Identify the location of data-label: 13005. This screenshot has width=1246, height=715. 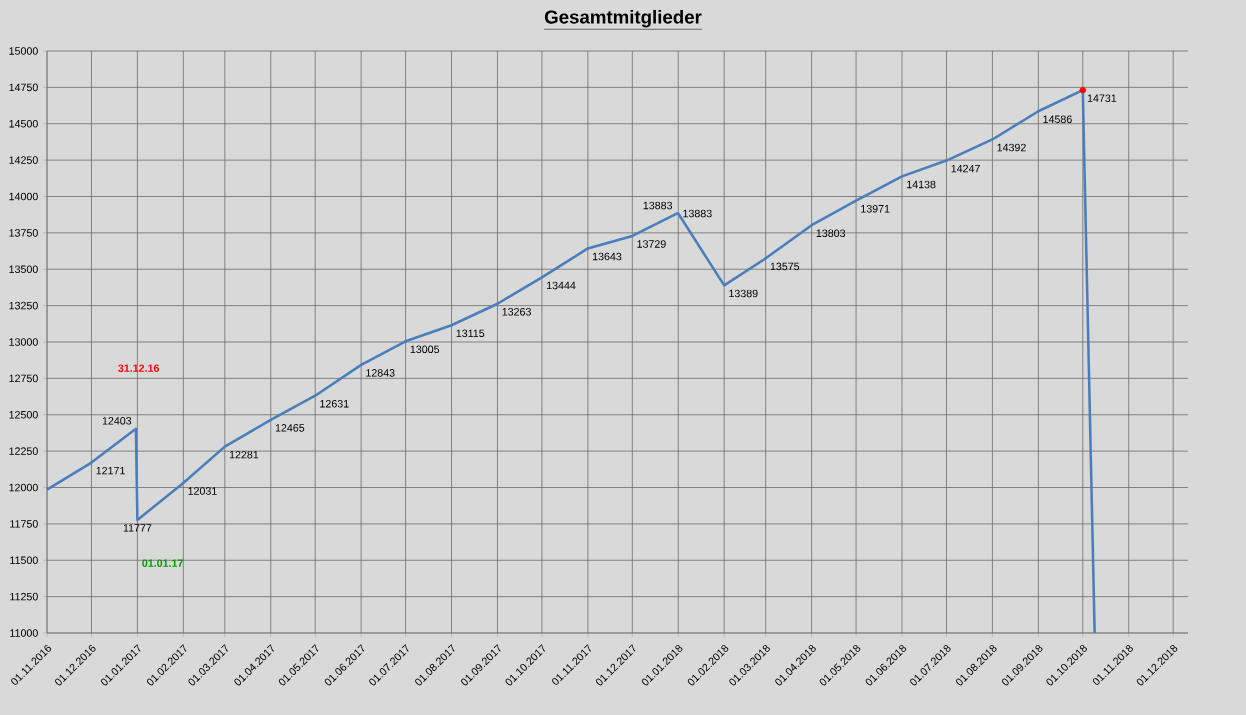
(425, 349).